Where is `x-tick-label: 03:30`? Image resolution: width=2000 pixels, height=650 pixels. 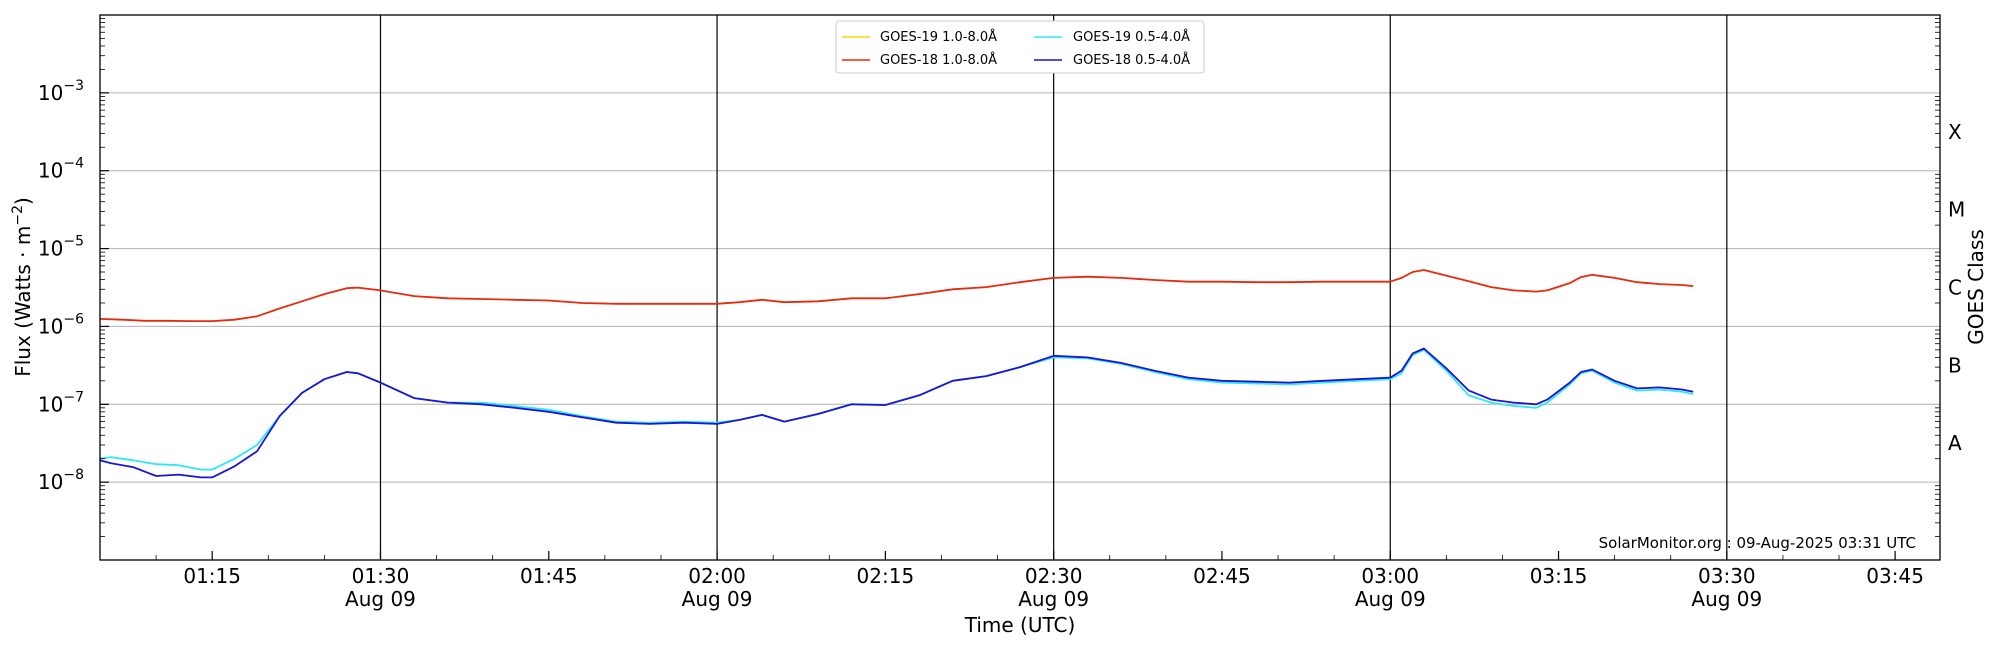 x-tick-label: 03:30 is located at coordinates (1727, 576).